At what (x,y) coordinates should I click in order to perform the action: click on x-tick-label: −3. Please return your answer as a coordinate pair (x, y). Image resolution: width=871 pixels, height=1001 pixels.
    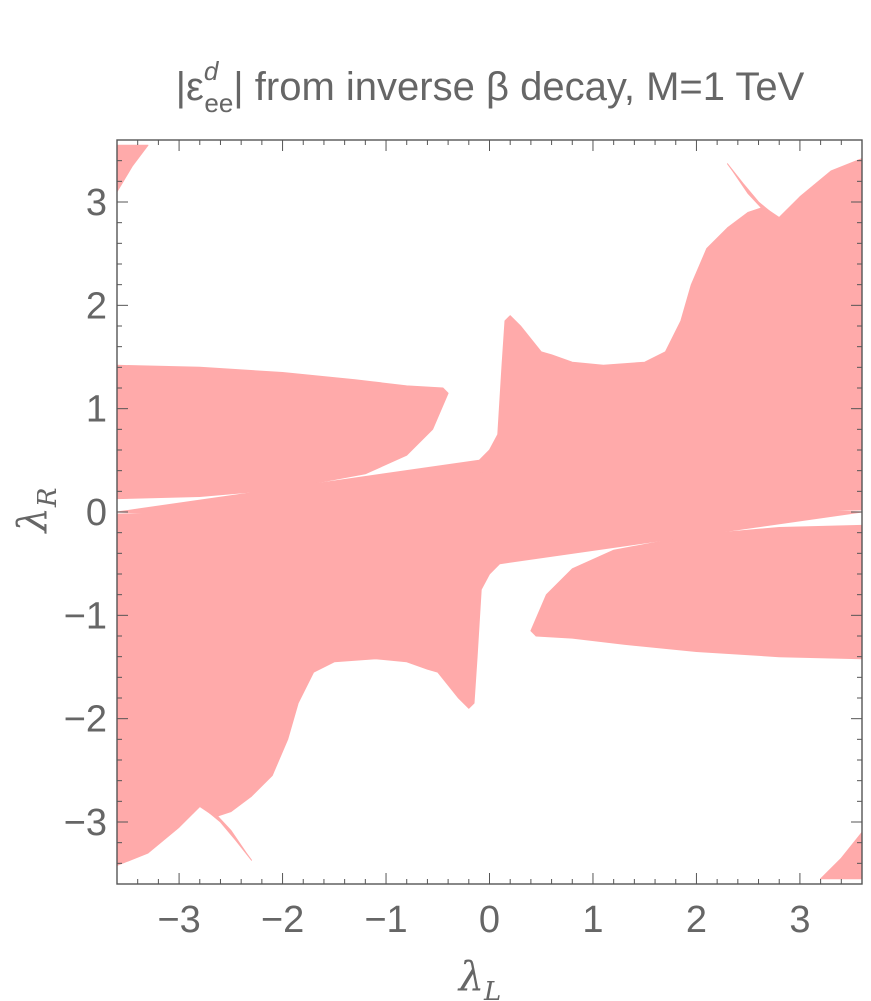
    Looking at the image, I should click on (178, 920).